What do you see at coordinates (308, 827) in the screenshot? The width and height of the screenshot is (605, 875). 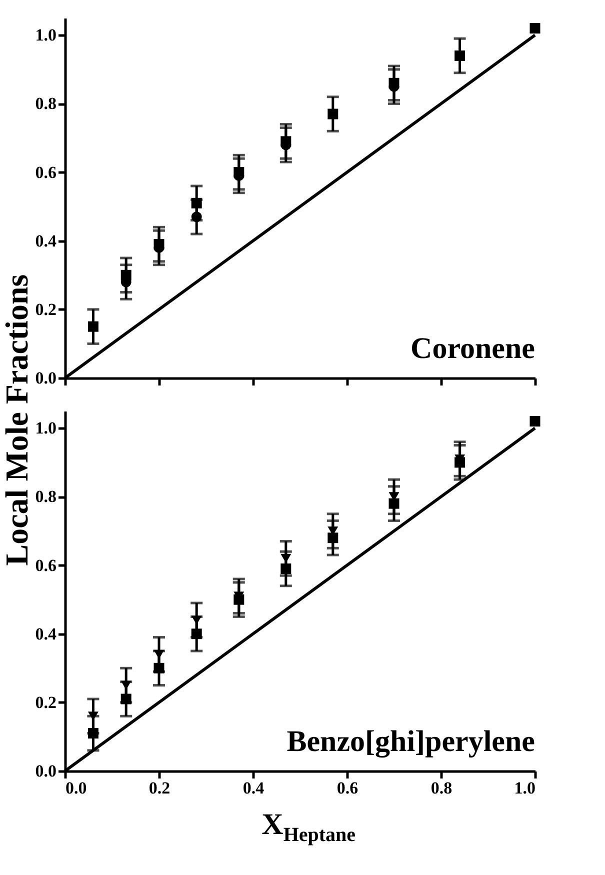 I see `x-axis-title: X$_{Heptane}$` at bounding box center [308, 827].